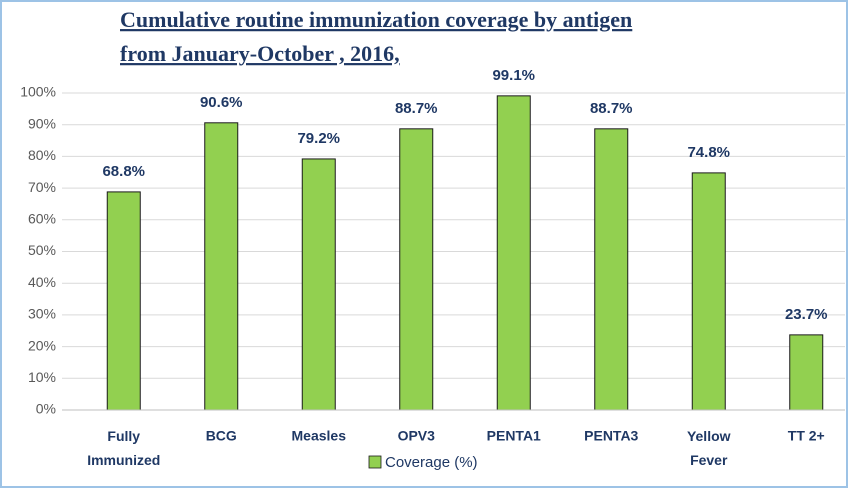 The image size is (848, 488). Describe the element at coordinates (123, 171) in the screenshot. I see `value-label: 68.8%` at that location.